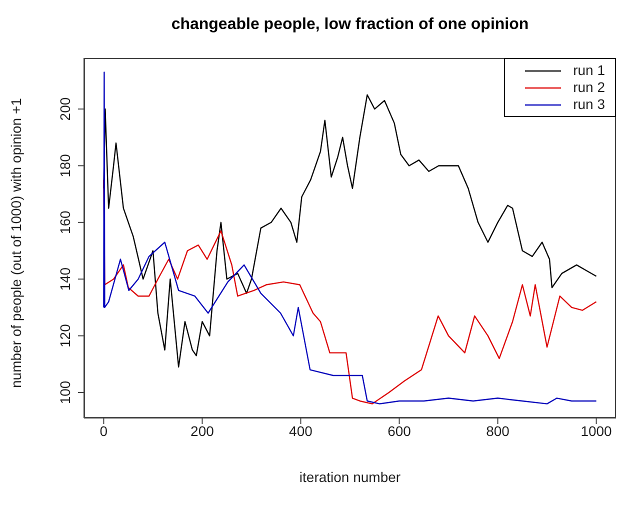 This screenshot has width=630, height=506. Describe the element at coordinates (65, 222) in the screenshot. I see `y-tick-label: 160` at that location.